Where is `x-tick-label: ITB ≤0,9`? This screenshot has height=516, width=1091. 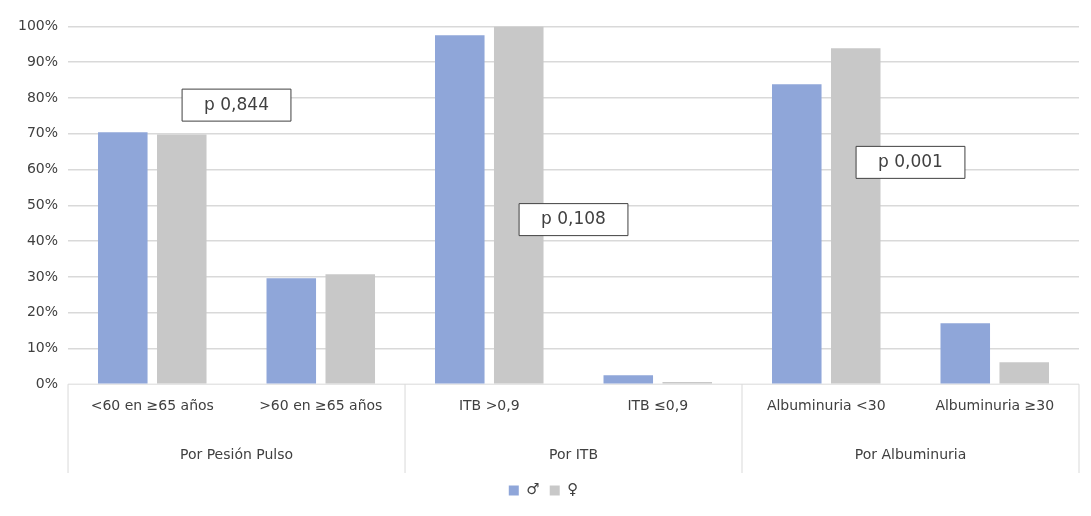
x-tick-label: ITB ≤0,9 is located at coordinates (658, 405).